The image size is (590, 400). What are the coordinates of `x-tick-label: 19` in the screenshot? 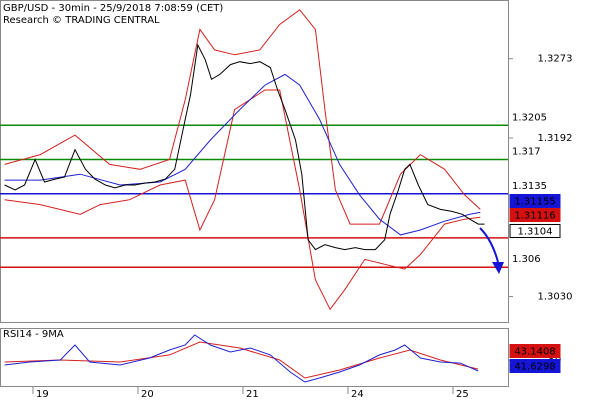 It's located at (42, 394).